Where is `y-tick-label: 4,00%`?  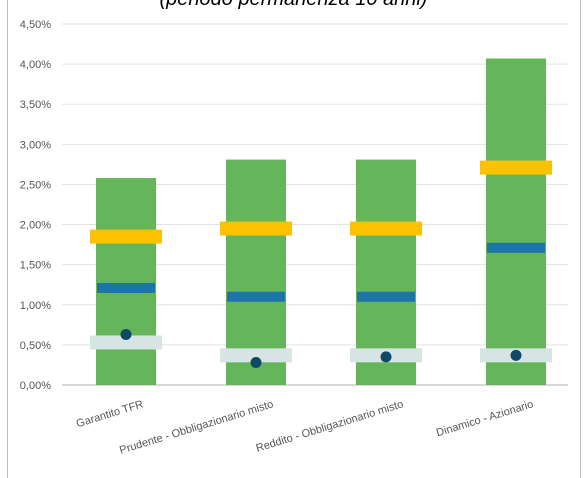
y-tick-label: 4,00% is located at coordinates (35, 65).